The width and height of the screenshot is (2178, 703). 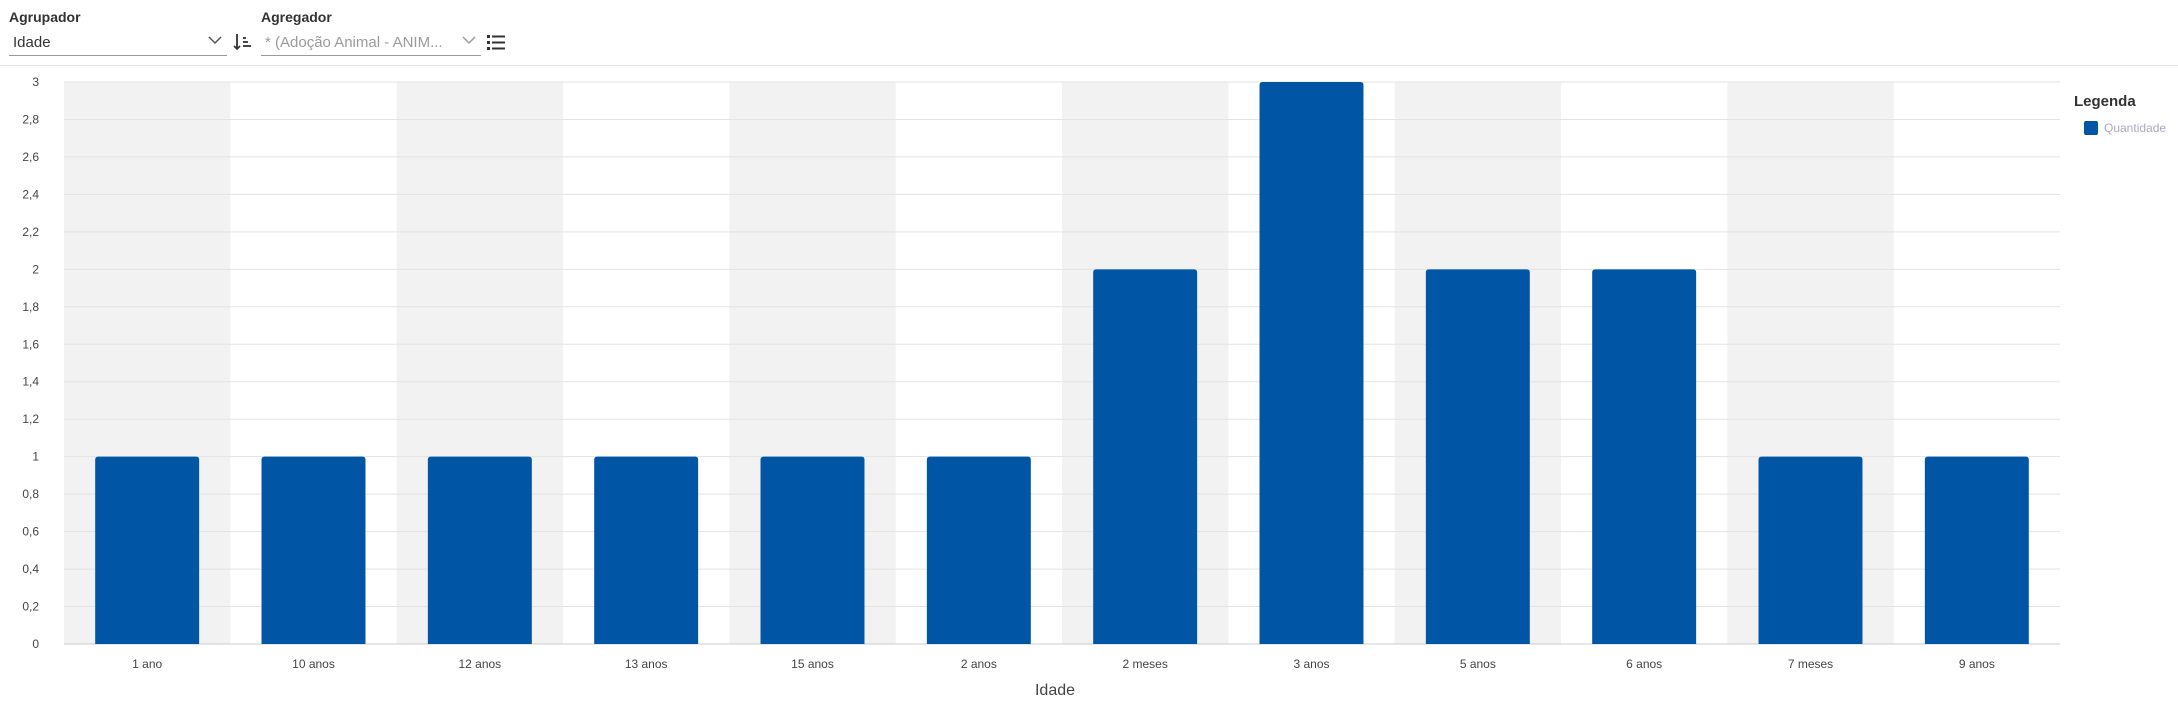 What do you see at coordinates (2105, 101) in the screenshot?
I see `legend-title: Legenda` at bounding box center [2105, 101].